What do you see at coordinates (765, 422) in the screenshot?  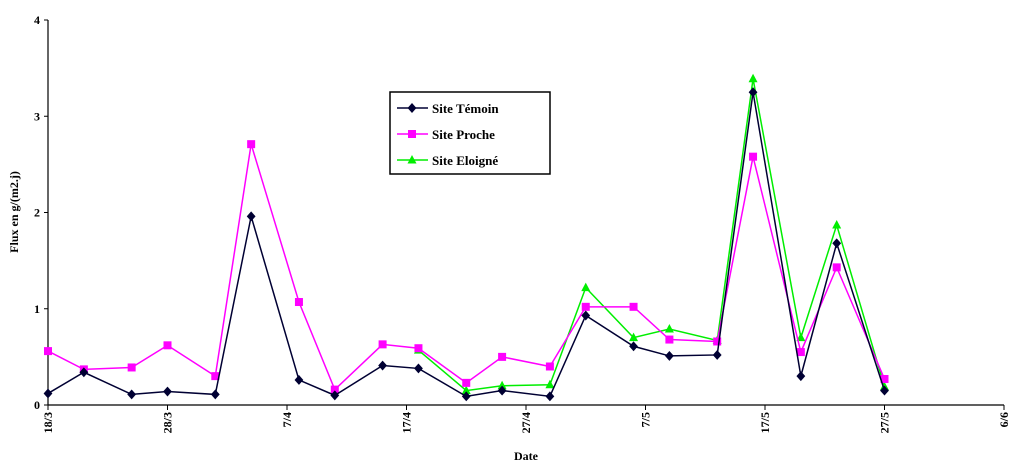 I see `x-tick-label: 17/5` at bounding box center [765, 422].